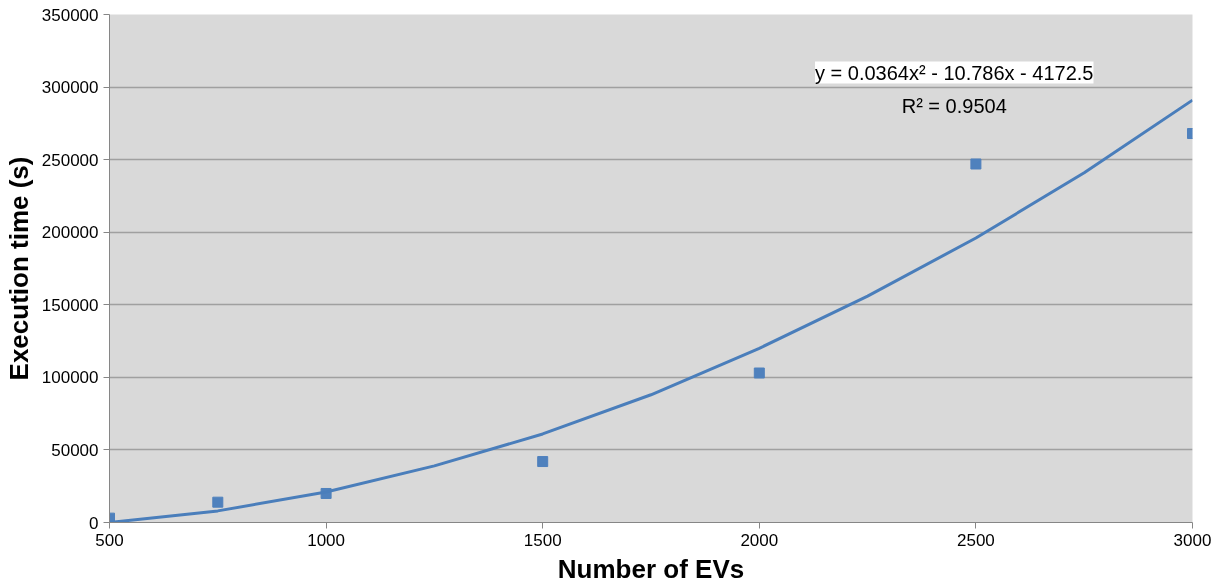 The width and height of the screenshot is (1222, 586). What do you see at coordinates (70, 160) in the screenshot?
I see `y-tick-label: 250000` at bounding box center [70, 160].